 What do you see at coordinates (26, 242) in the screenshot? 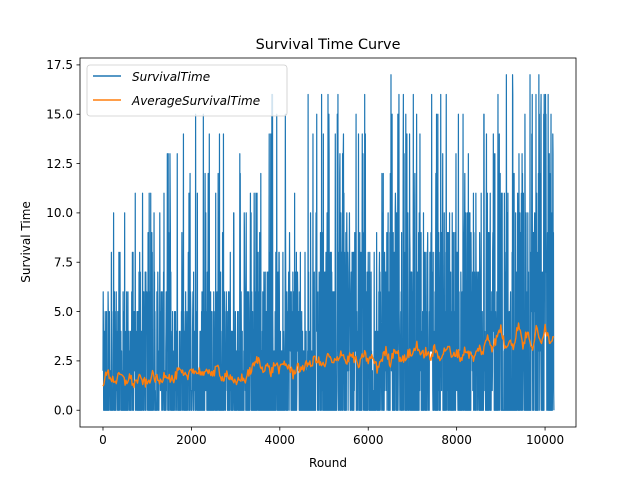
I see `y-axis-label: Survival Time` at bounding box center [26, 242].